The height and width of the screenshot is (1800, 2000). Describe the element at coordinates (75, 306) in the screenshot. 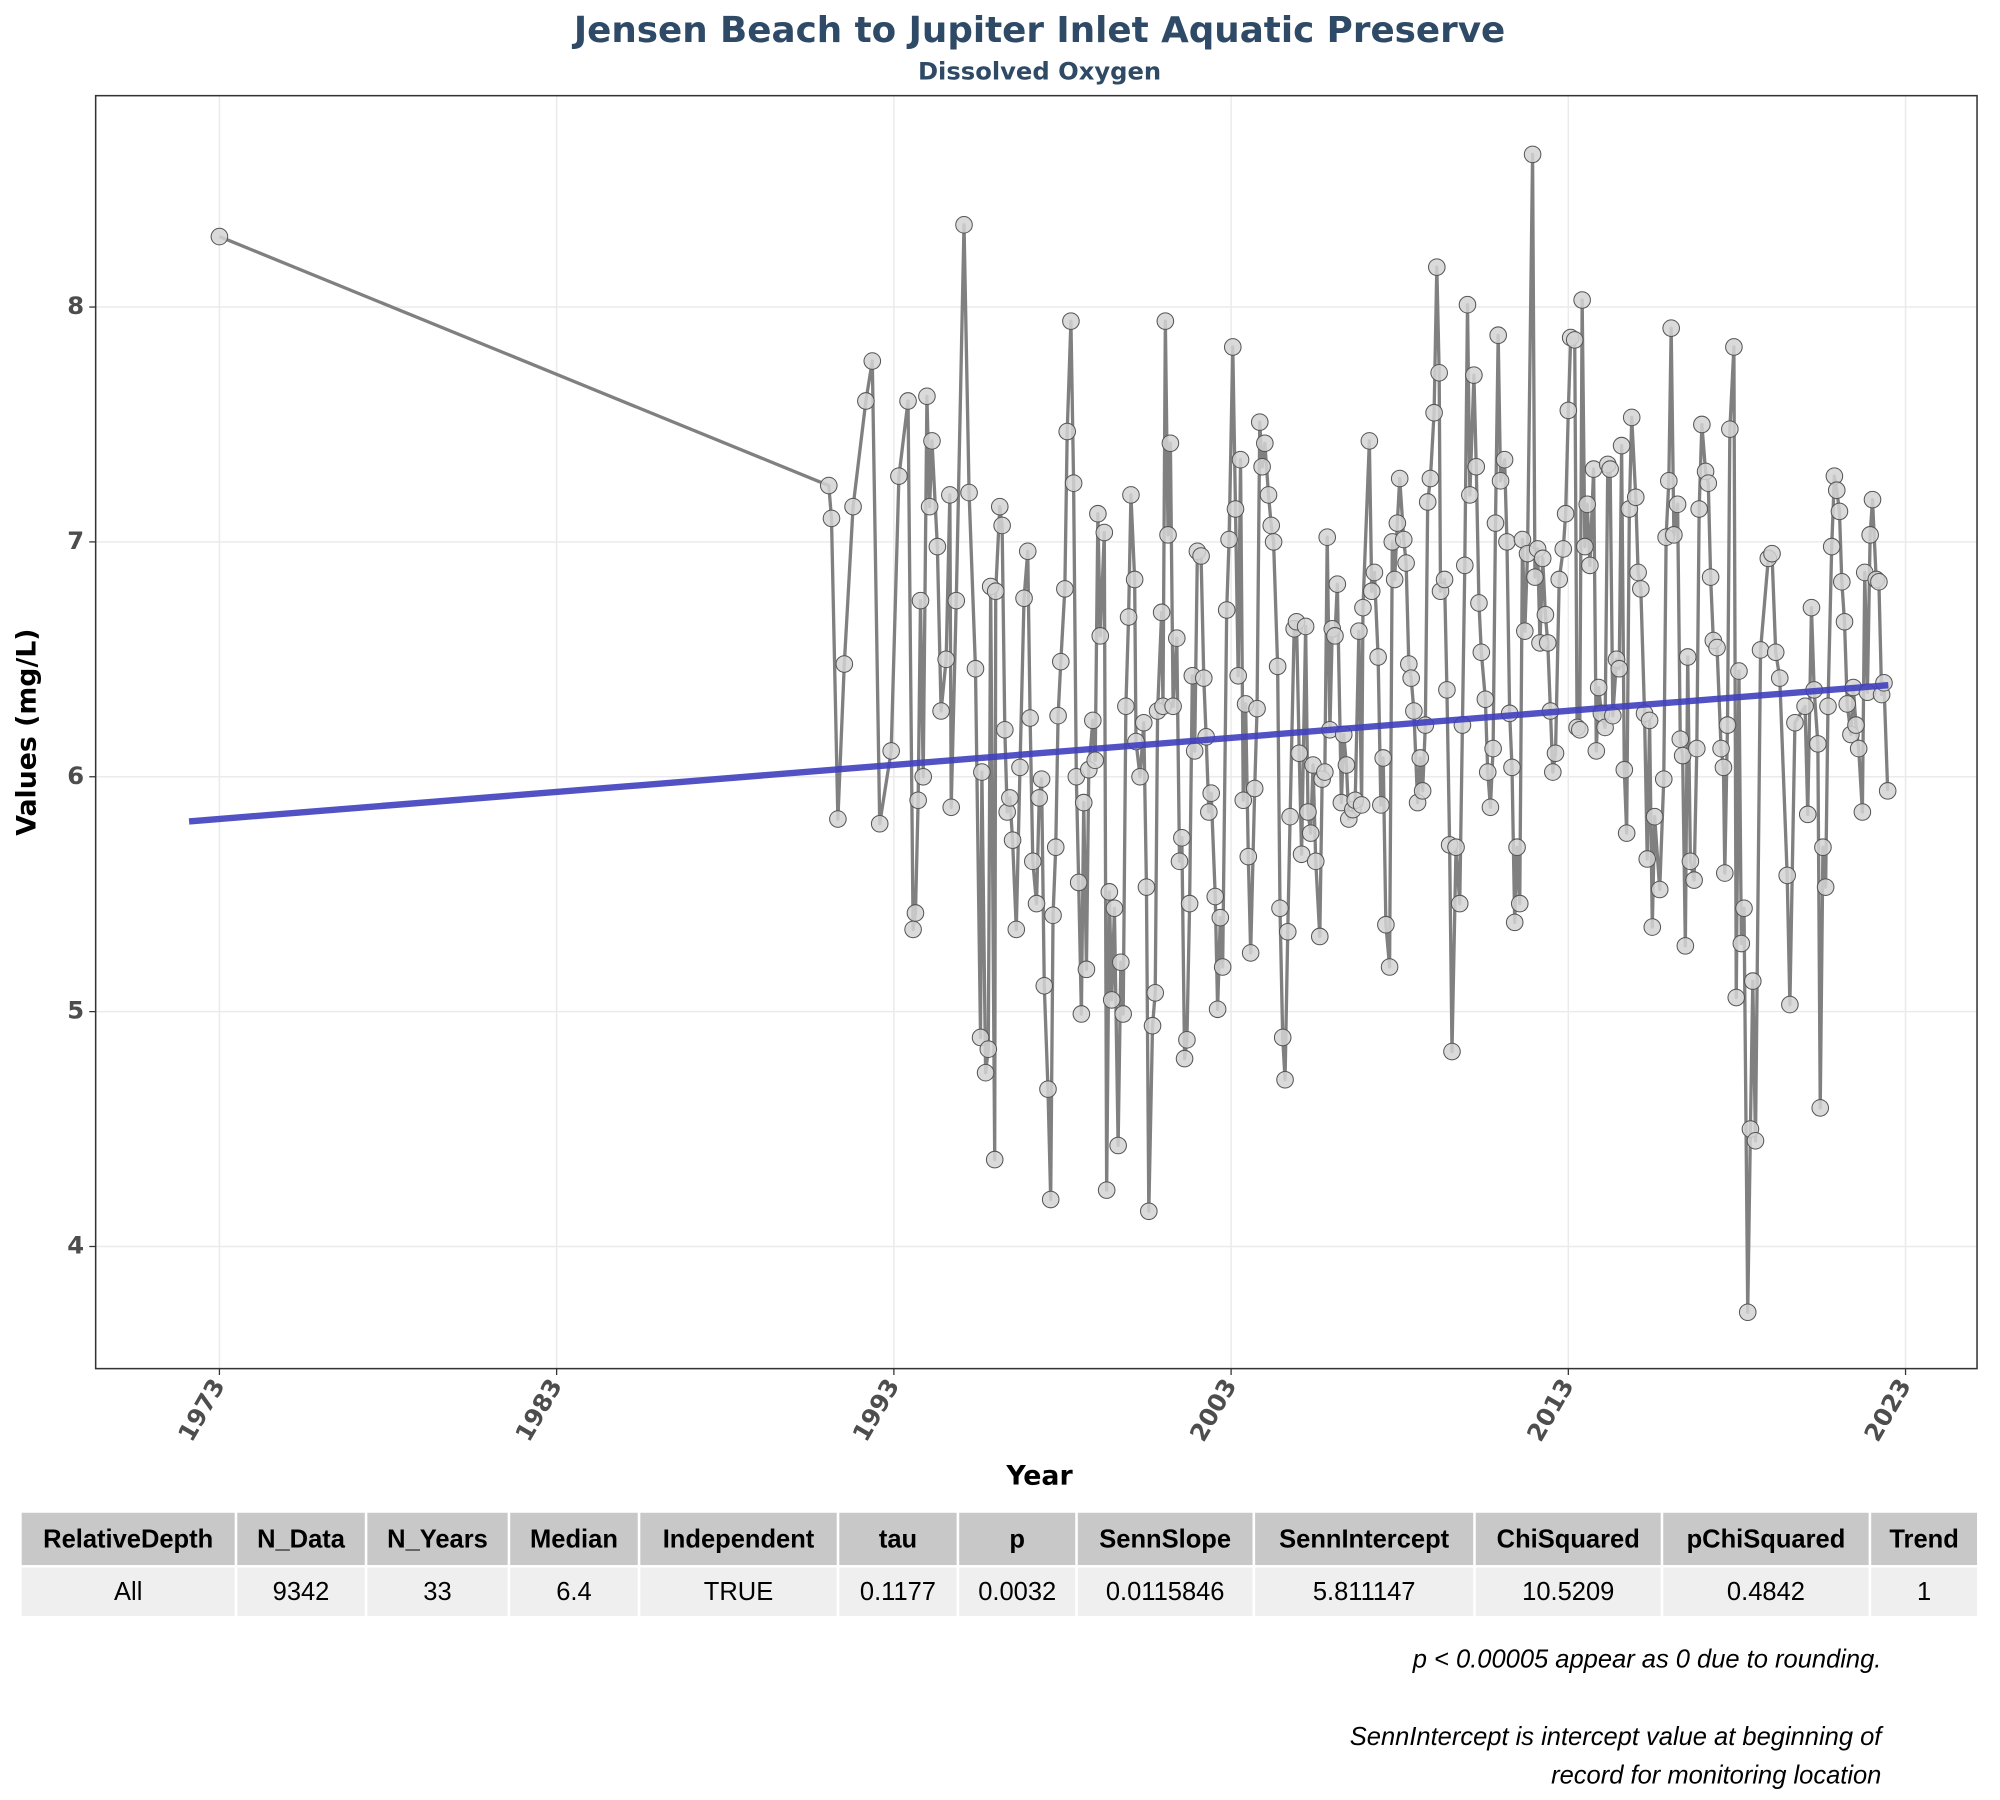

I see `y-tick-label: 8` at that location.